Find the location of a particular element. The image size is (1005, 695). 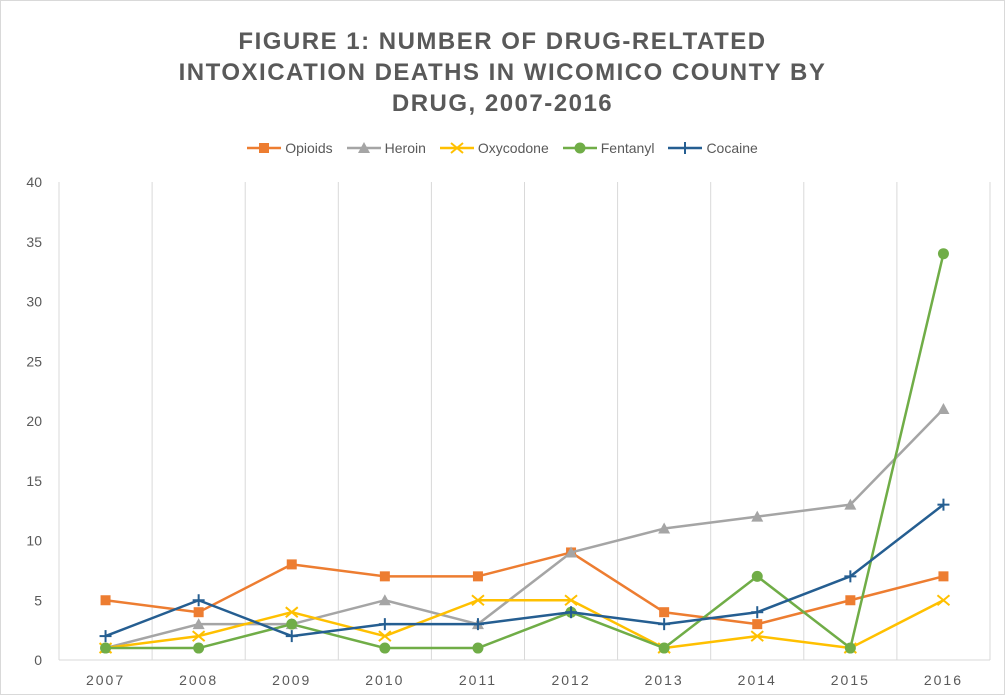

legend-marker-fentanyl is located at coordinates (580, 148).